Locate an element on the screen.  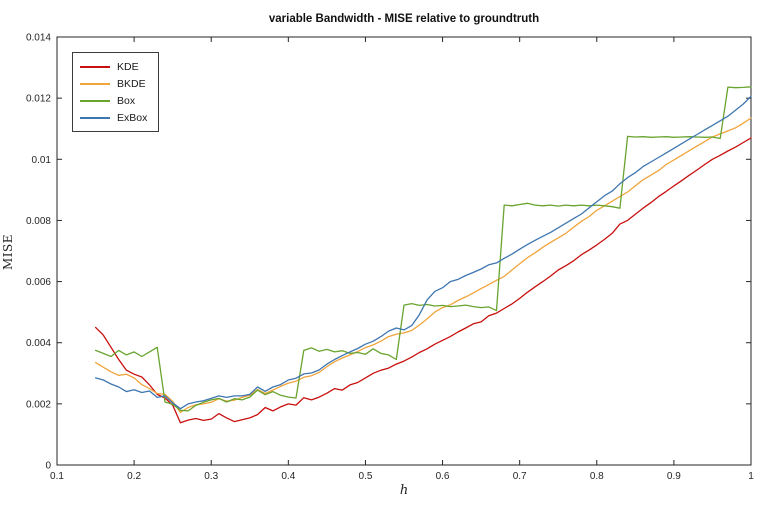
legend-label-exbox: ExBox is located at coordinates (132, 117).